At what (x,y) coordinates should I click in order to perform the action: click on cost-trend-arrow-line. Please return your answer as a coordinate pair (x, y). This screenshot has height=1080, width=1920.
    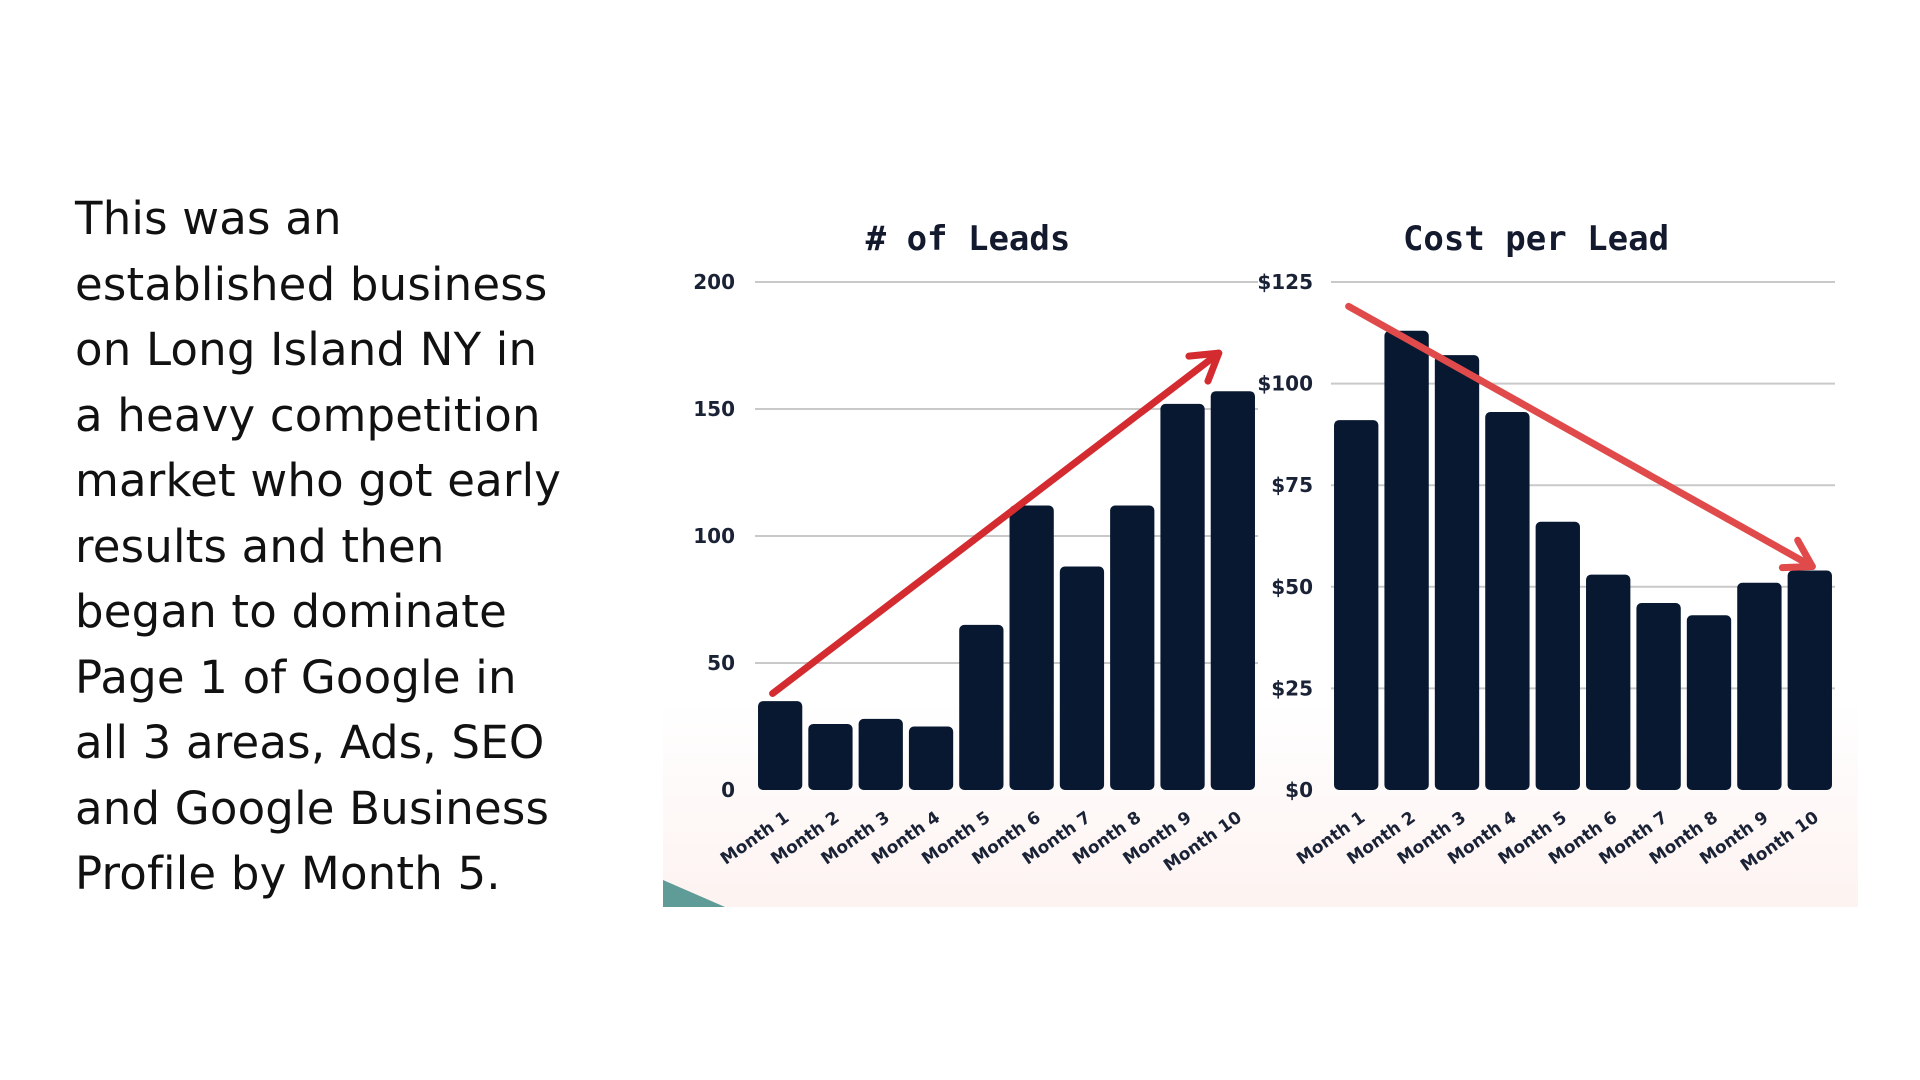
    Looking at the image, I should click on (1580, 436).